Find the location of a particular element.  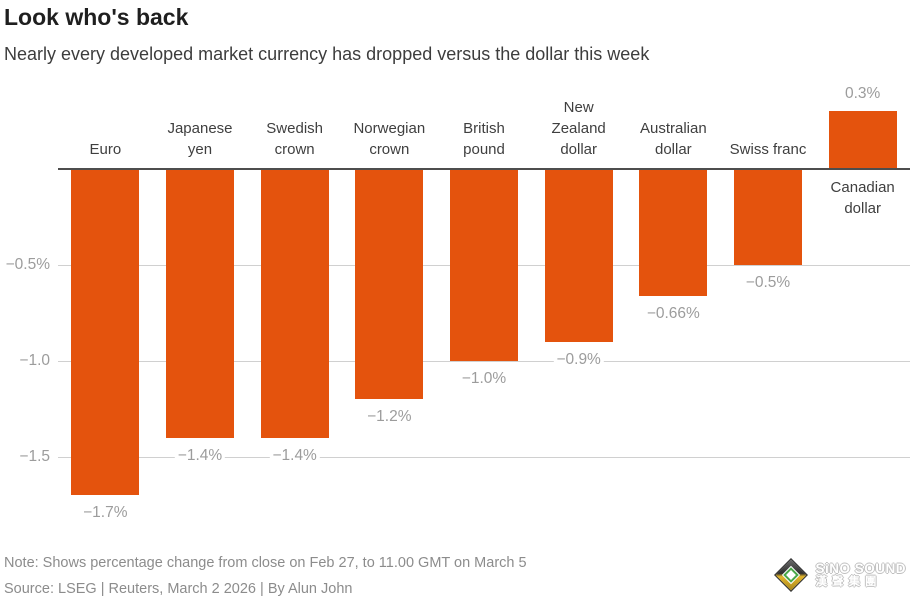

y-axis-tick-label: −1.5 is located at coordinates (34, 456).